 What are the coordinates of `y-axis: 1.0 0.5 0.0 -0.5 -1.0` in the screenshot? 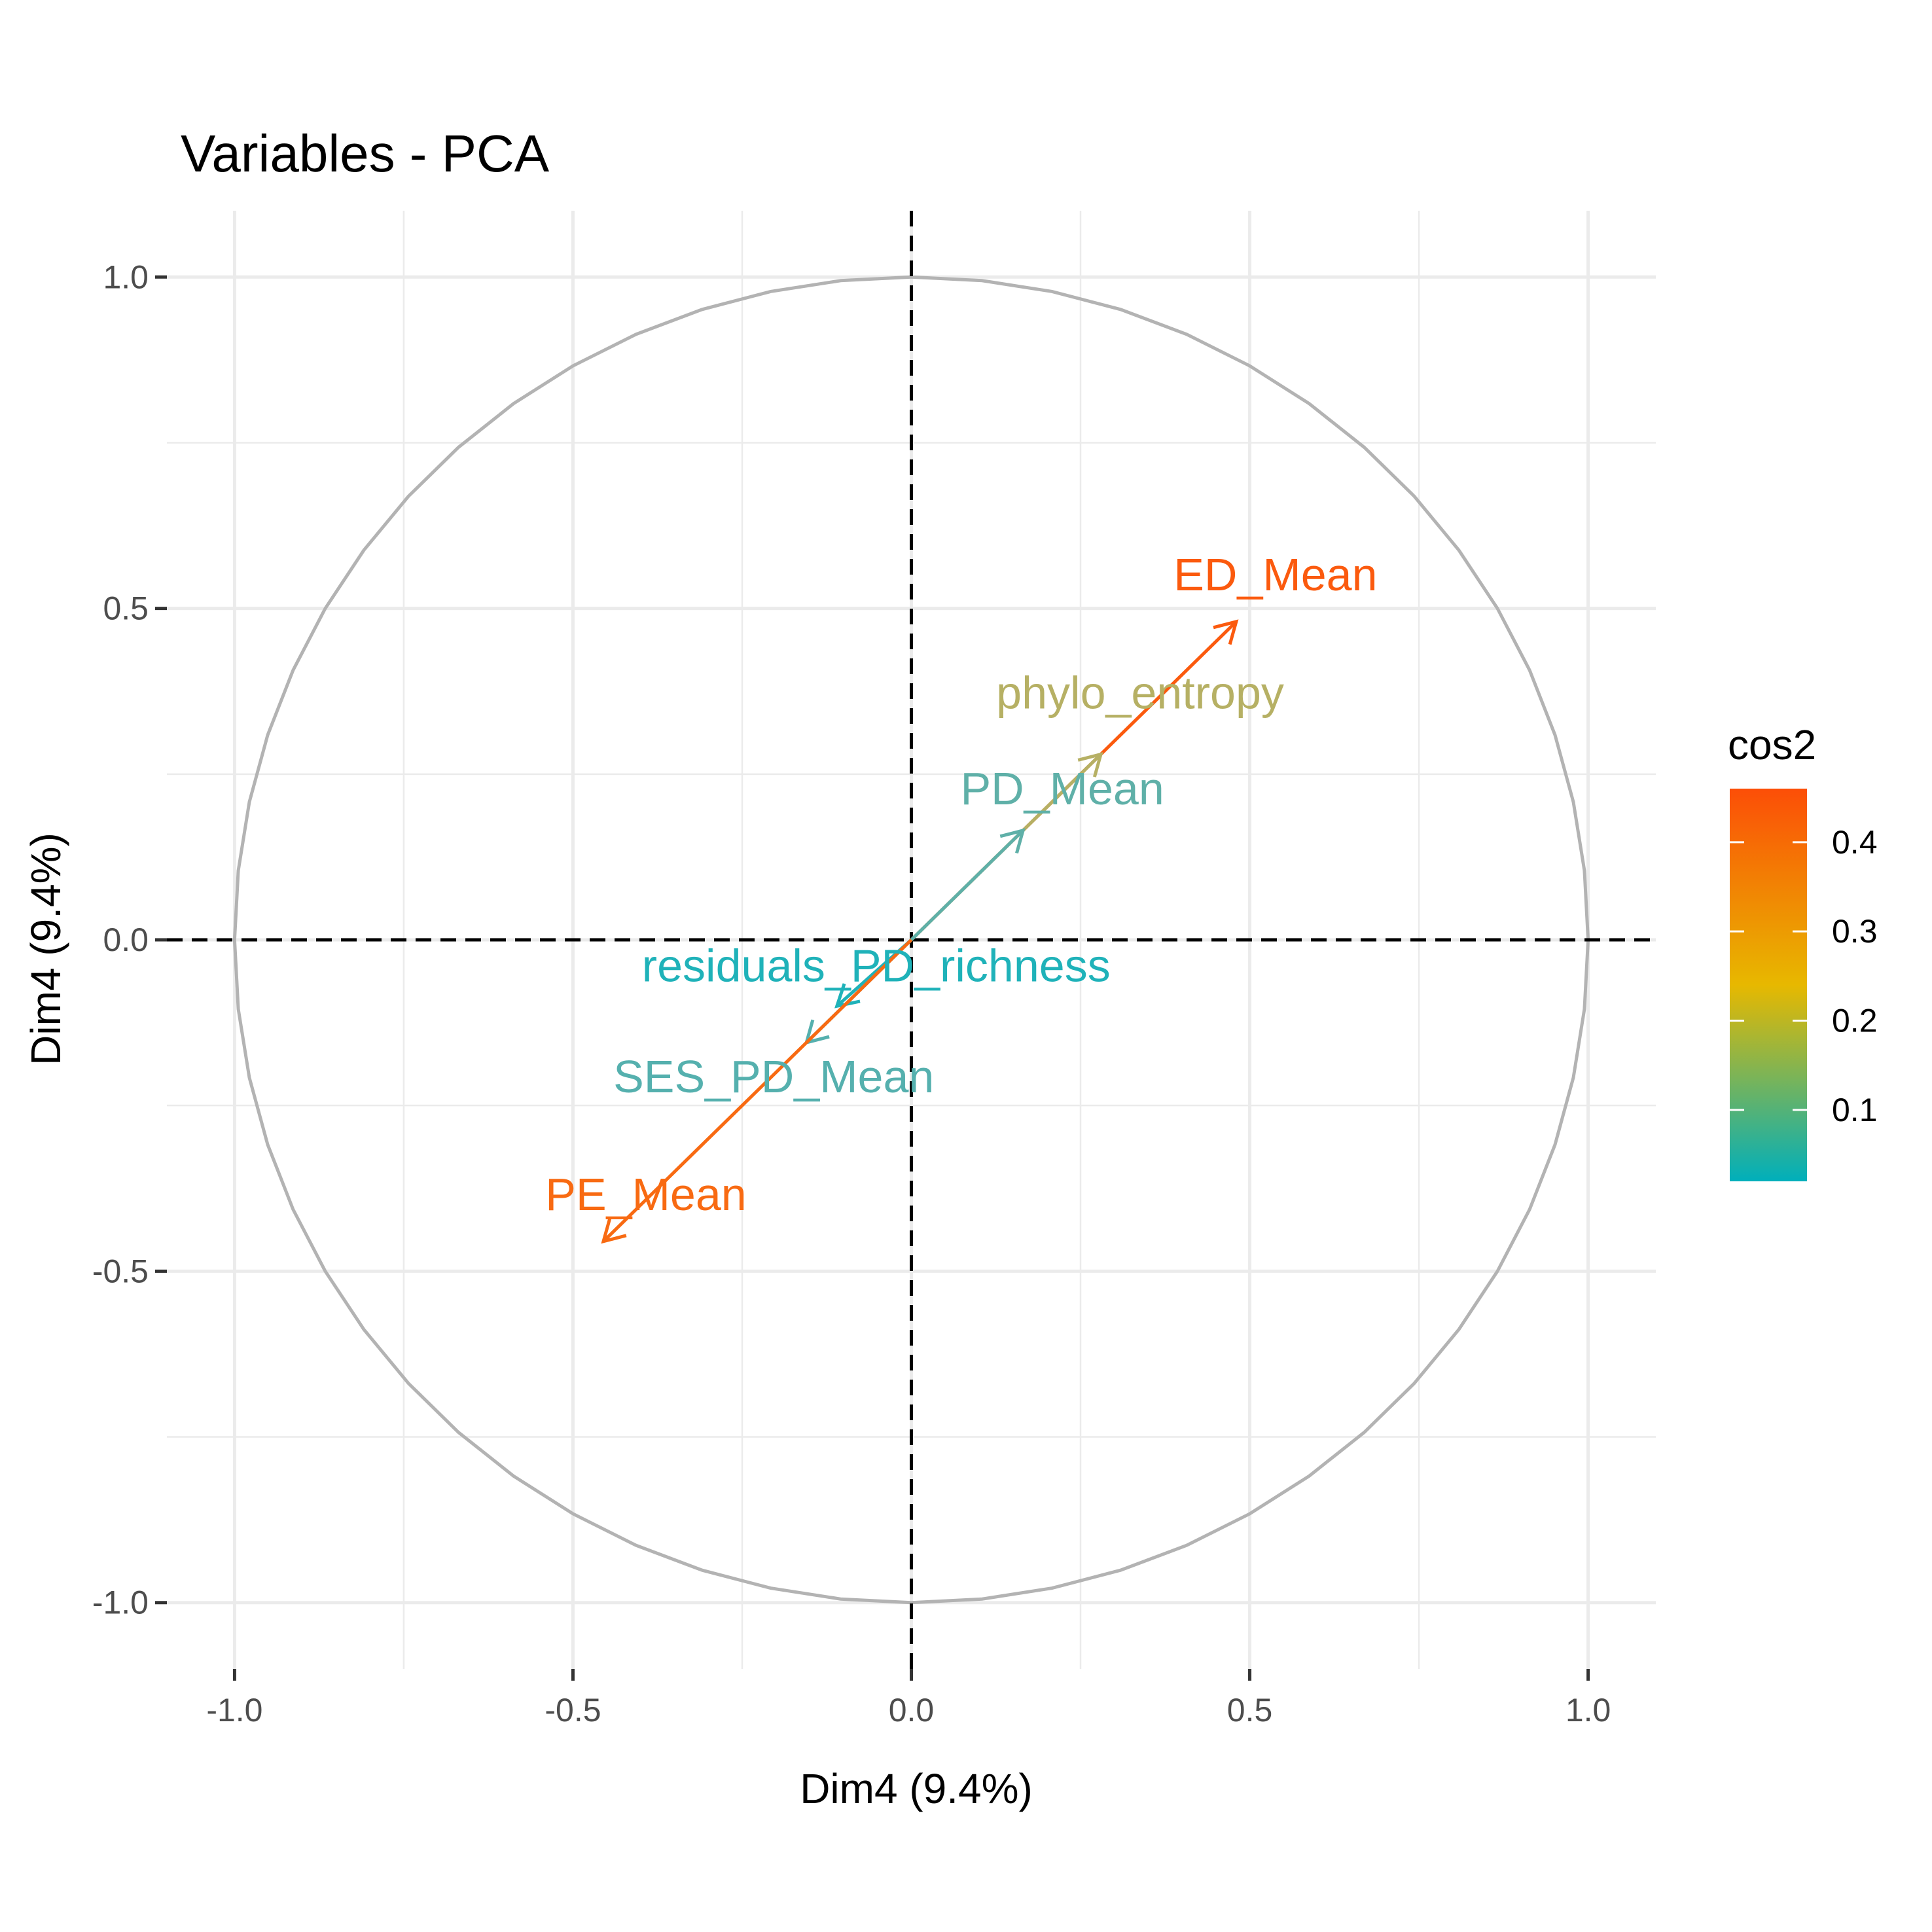 It's located at (129, 940).